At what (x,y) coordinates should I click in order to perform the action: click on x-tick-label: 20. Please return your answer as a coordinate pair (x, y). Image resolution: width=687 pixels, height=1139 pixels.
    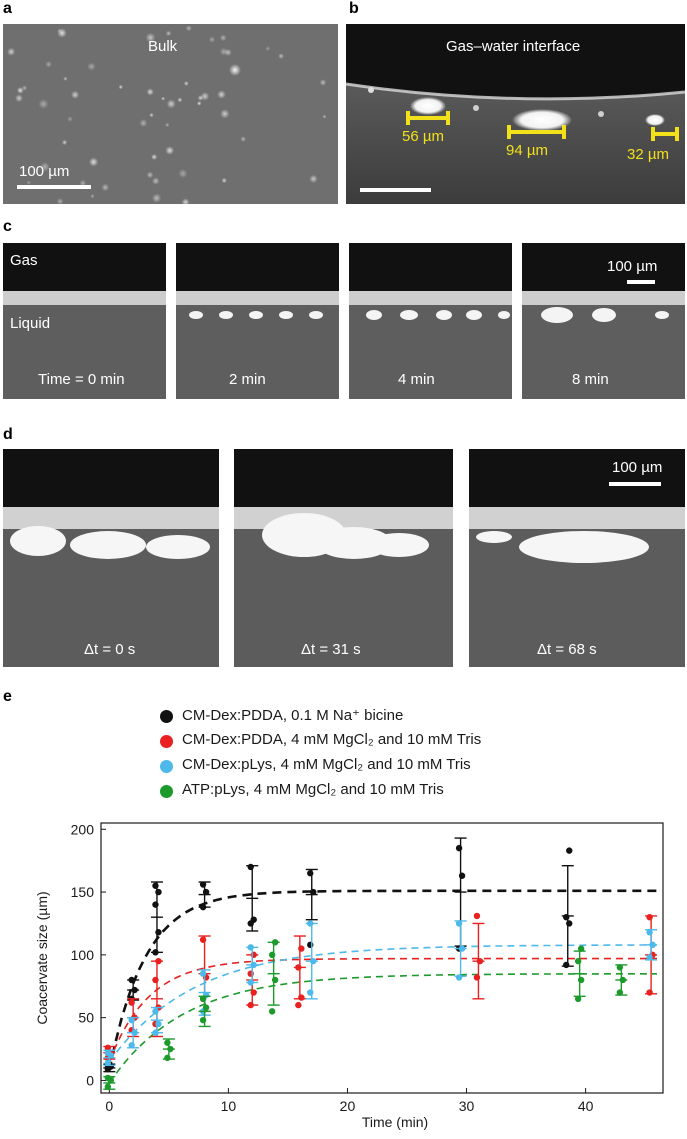
    Looking at the image, I should click on (348, 1106).